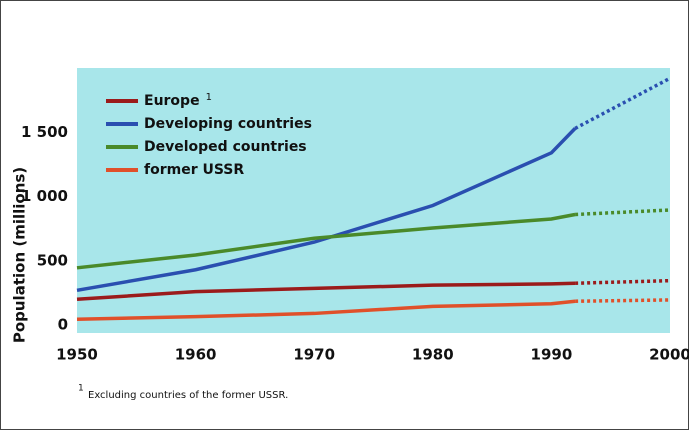 The image size is (689, 430). I want to click on y-tick-label: 1 000, so click(44, 196).